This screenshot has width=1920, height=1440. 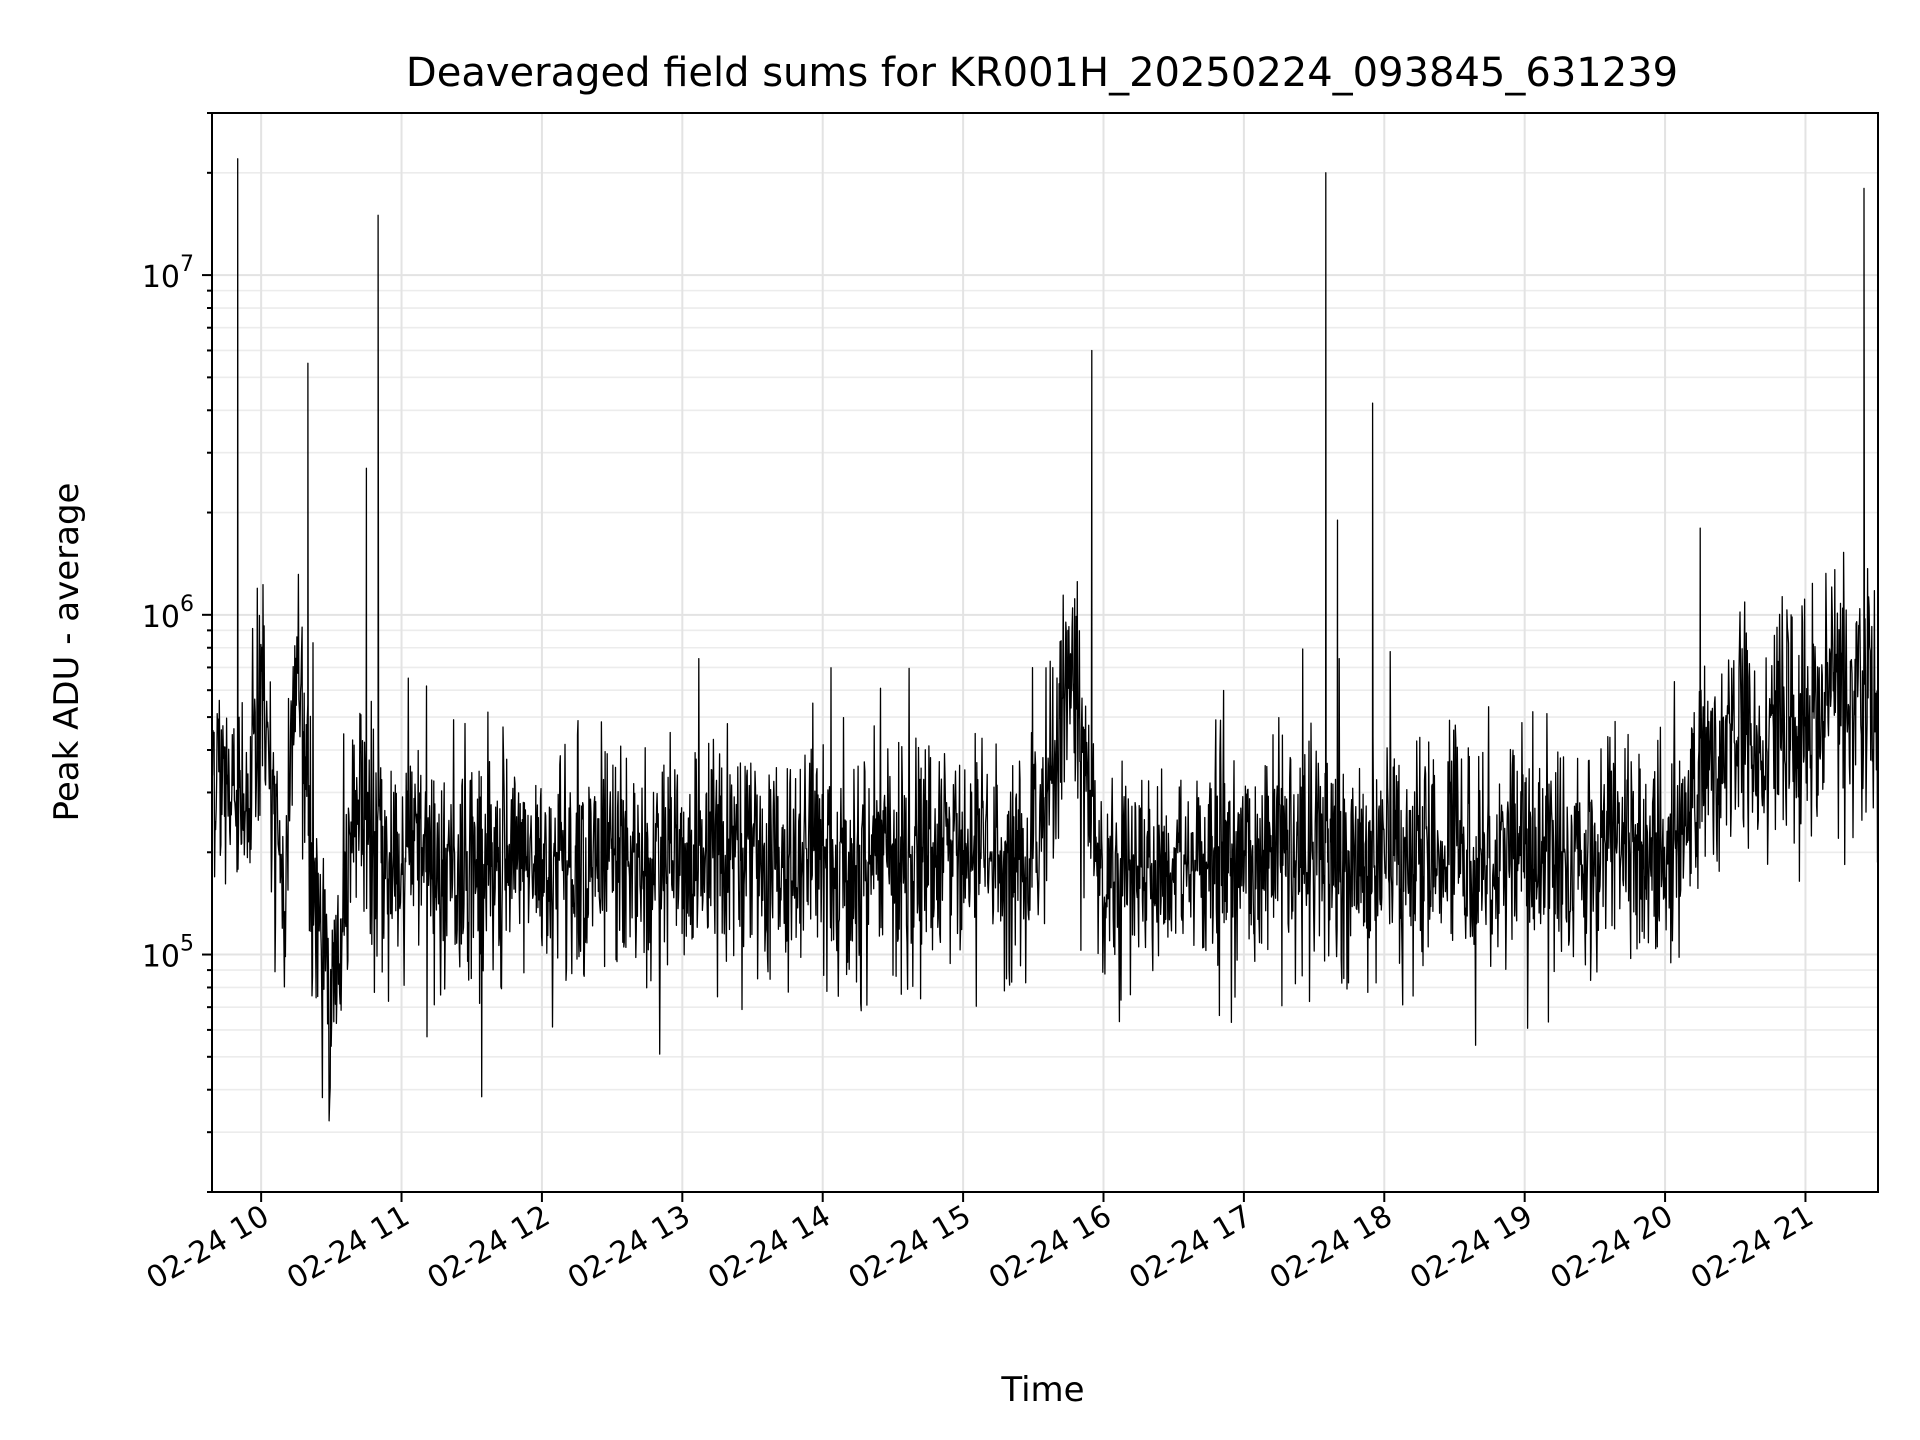 I want to click on x-tick-label: 02-24 21, so click(x=1752, y=1248).